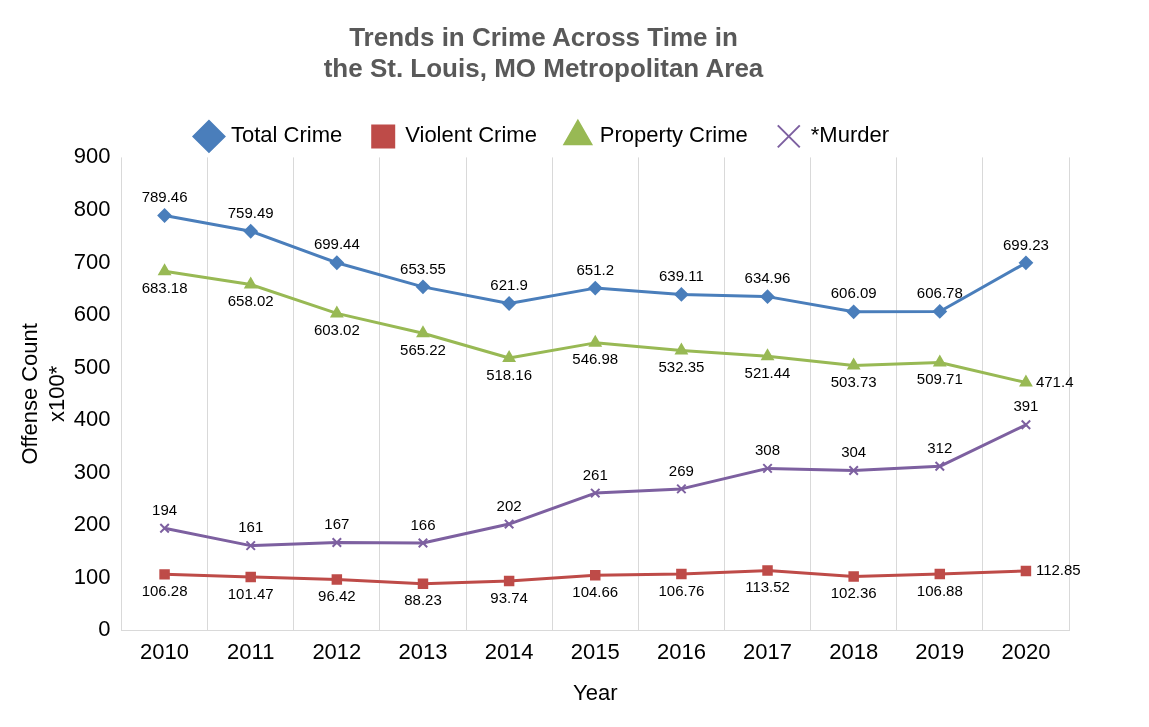 The height and width of the screenshot is (727, 1149). What do you see at coordinates (43, 394) in the screenshot?
I see `y-axis-title: Offense Count x100*` at bounding box center [43, 394].